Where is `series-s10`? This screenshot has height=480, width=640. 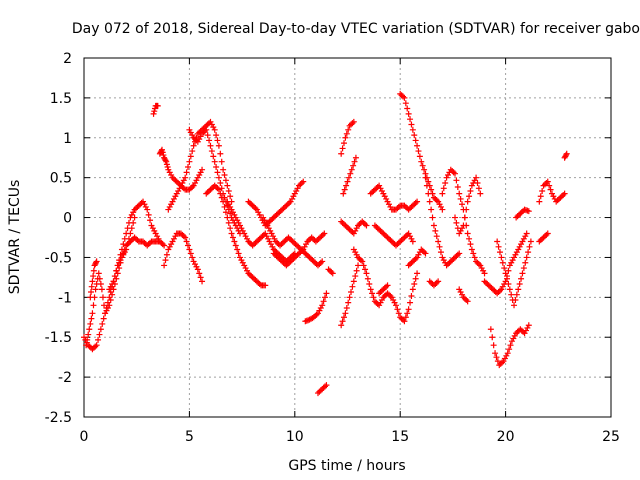 series-s10 is located at coordinates (236, 235).